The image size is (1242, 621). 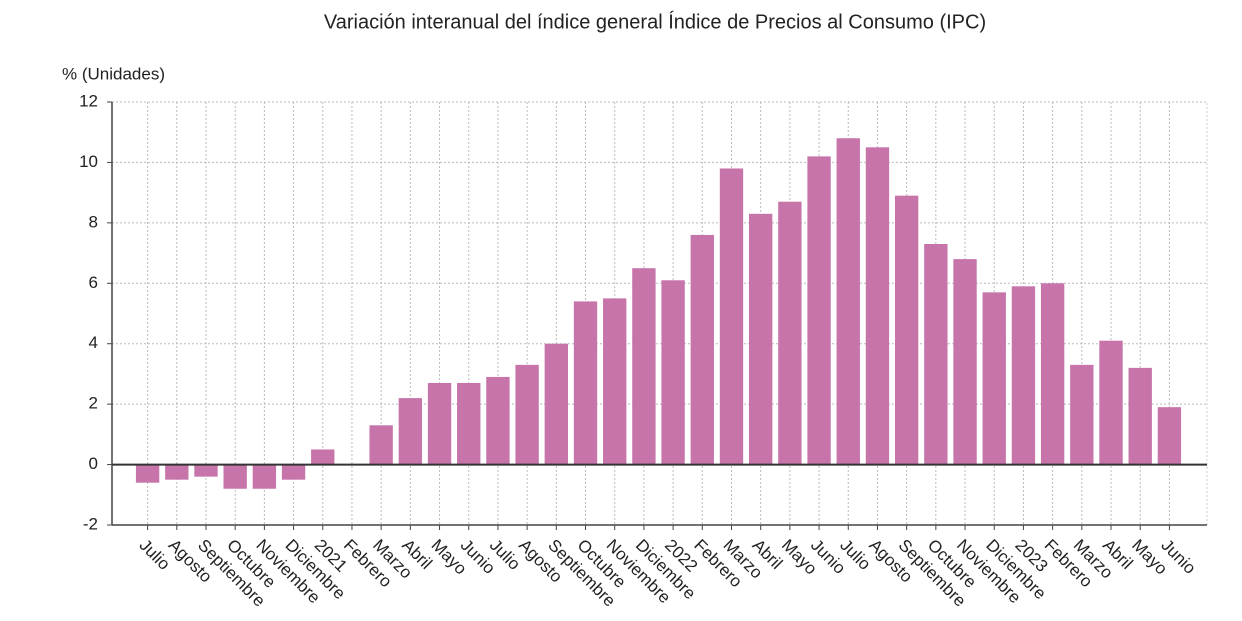 I want to click on y-tick-label: 0, so click(x=93, y=463).